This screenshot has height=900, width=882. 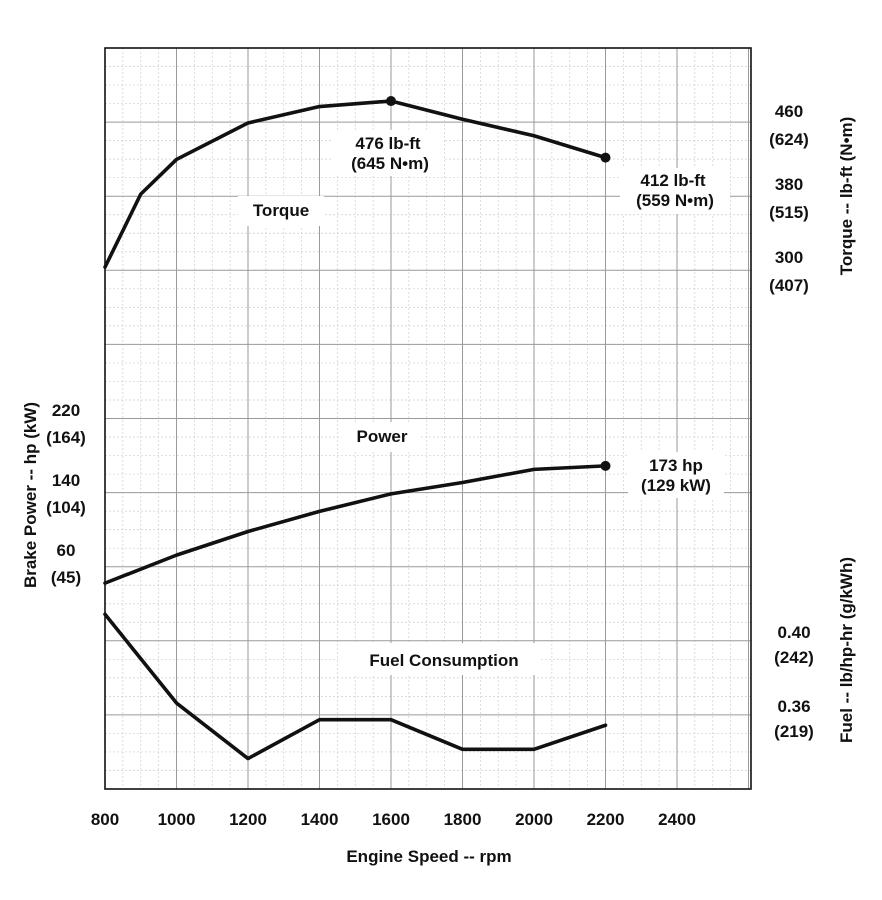 I want to click on x-tick-label: 1800, so click(x=463, y=819).